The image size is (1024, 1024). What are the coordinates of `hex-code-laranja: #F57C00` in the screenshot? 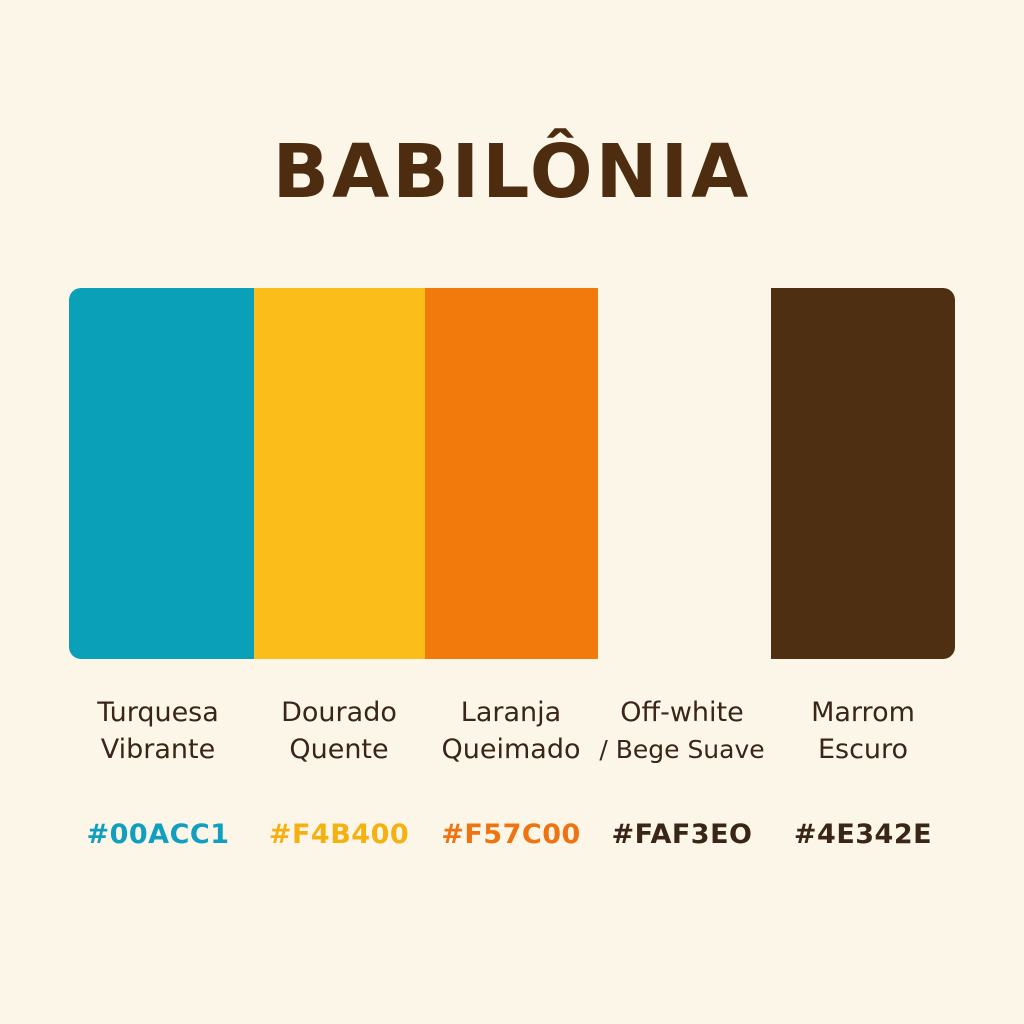 It's located at (511, 834).